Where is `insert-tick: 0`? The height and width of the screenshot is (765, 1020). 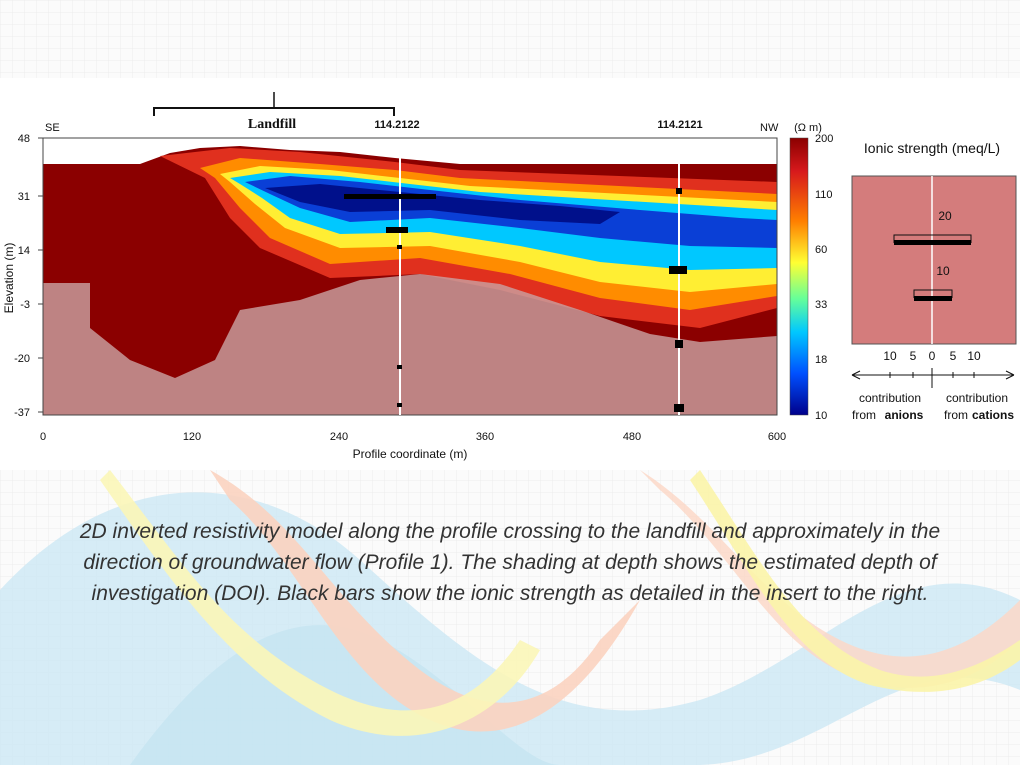 insert-tick: 0 is located at coordinates (932, 356).